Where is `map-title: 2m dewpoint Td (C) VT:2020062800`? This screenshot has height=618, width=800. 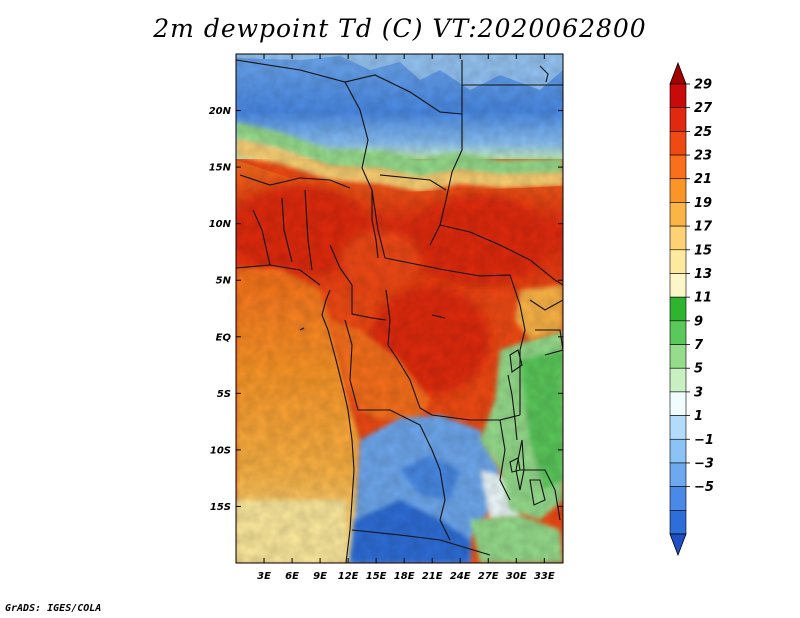 map-title: 2m dewpoint Td (C) VT:2020062800 is located at coordinates (400, 28).